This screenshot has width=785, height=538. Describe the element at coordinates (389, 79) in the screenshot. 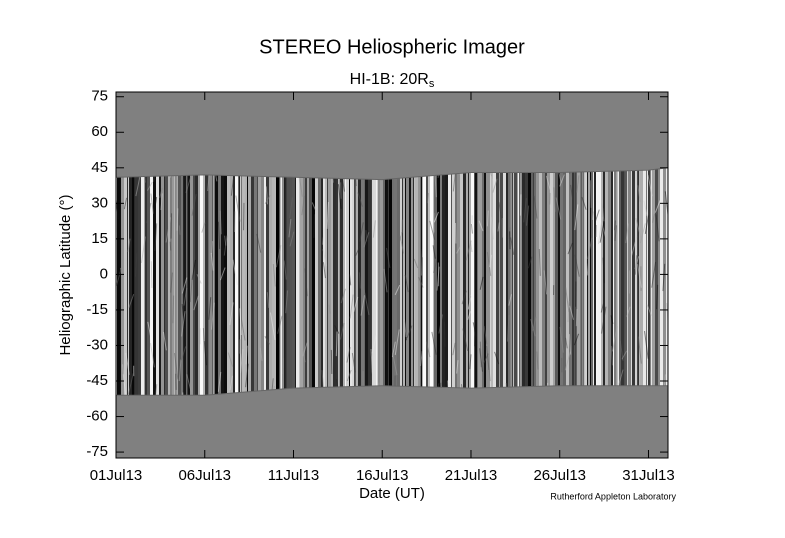

I see `subtitle-text: HI-1B: 20R` at that location.